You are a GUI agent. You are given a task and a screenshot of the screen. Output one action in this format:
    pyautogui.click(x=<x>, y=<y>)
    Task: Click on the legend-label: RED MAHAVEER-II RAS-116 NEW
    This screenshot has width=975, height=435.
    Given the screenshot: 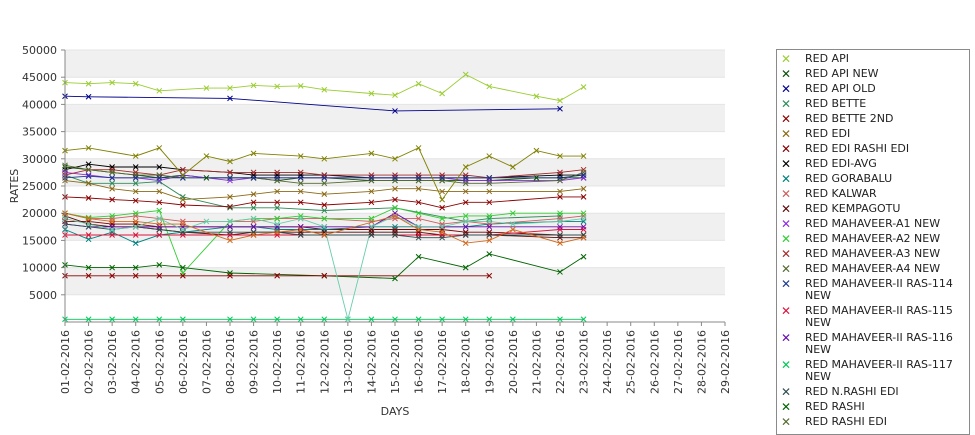 What is the action you would take?
    pyautogui.click(x=879, y=343)
    